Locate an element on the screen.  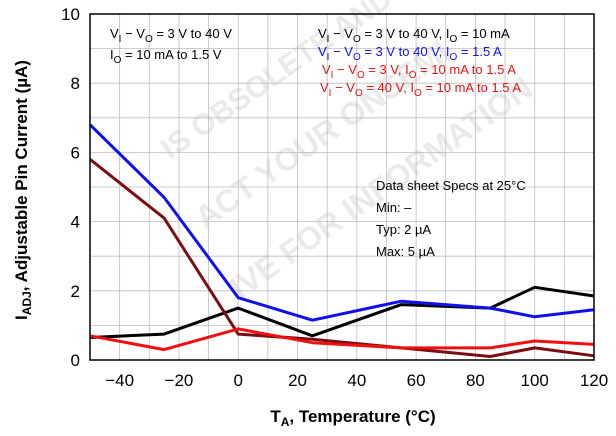
y-tick-label: 8 is located at coordinates (75, 83).